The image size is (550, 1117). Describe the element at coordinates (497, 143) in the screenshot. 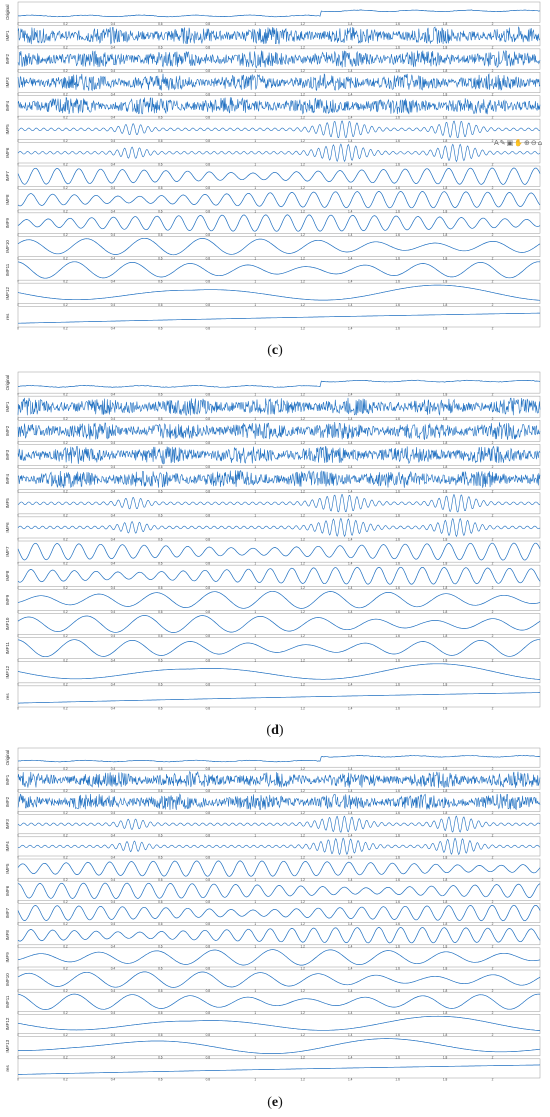

I see `text-icon: A` at that location.